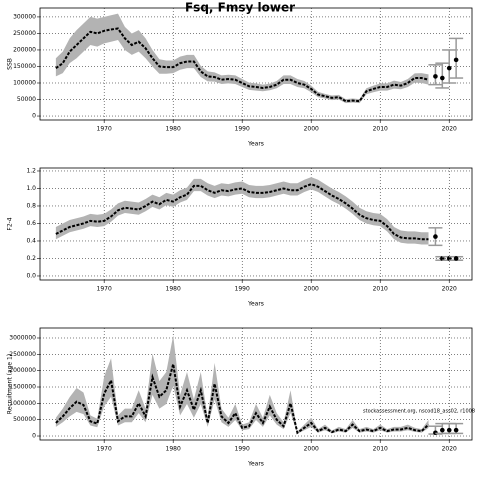  What do you see at coordinates (31, 275) in the screenshot?
I see `y-tick-label: 0.0` at bounding box center [31, 275].